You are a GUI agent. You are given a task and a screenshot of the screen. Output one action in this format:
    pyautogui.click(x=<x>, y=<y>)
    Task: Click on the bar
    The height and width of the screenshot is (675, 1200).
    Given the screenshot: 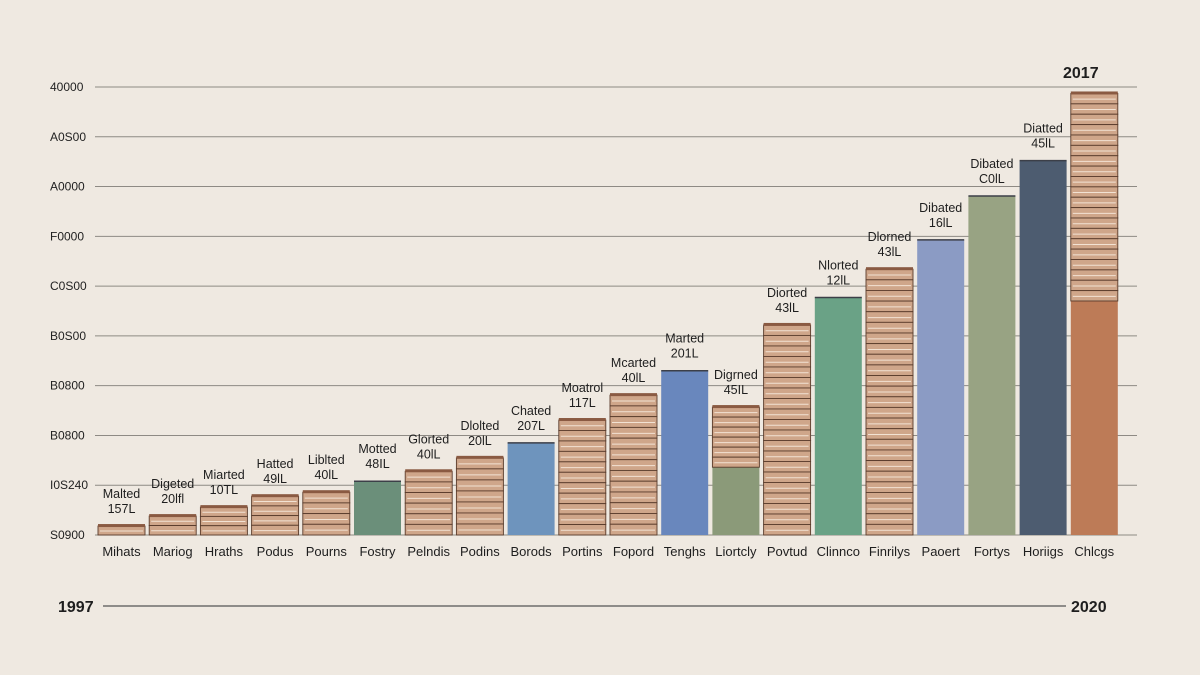 What is the action you would take?
    pyautogui.click(x=889, y=401)
    